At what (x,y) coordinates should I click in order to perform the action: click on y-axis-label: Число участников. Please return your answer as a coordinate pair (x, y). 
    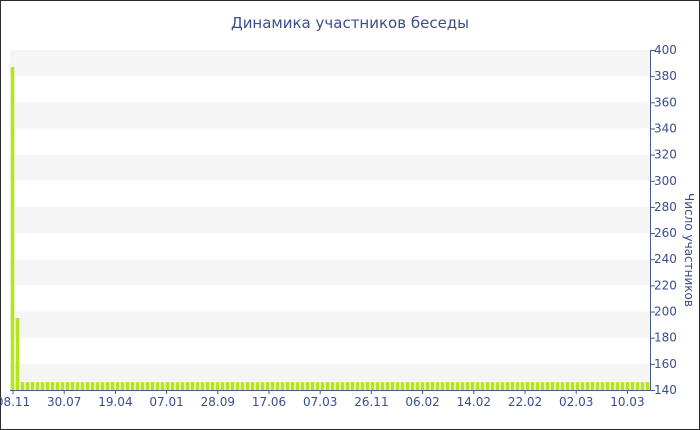
    Looking at the image, I should click on (689, 250).